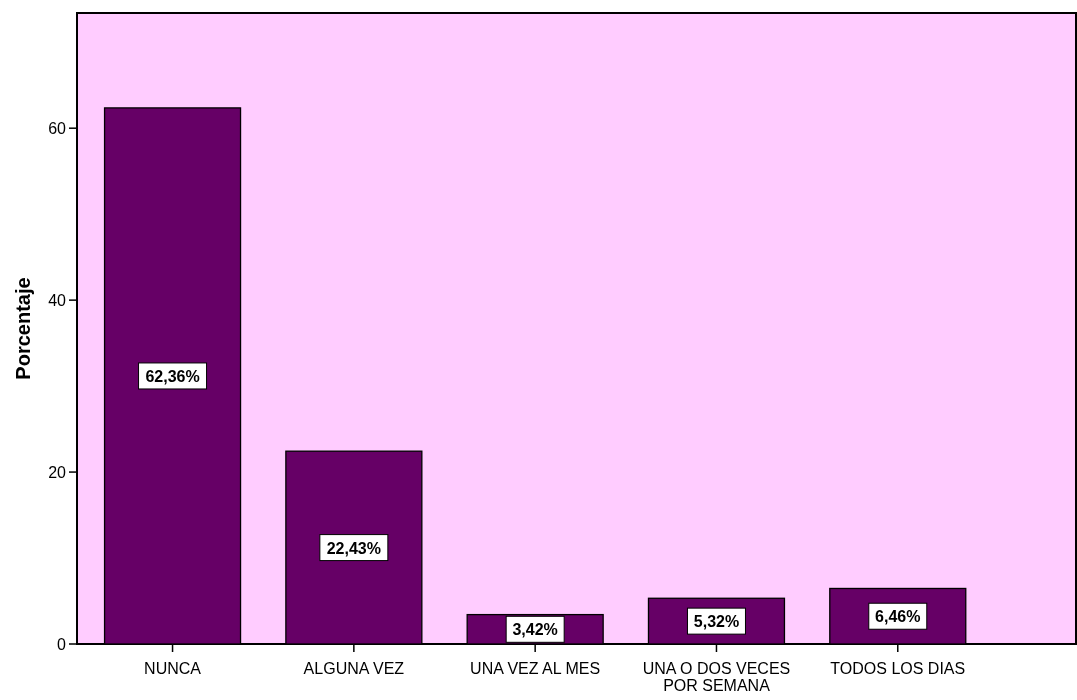 Image resolution: width=1077 pixels, height=700 pixels. I want to click on y-tick-label: 60, so click(57, 129).